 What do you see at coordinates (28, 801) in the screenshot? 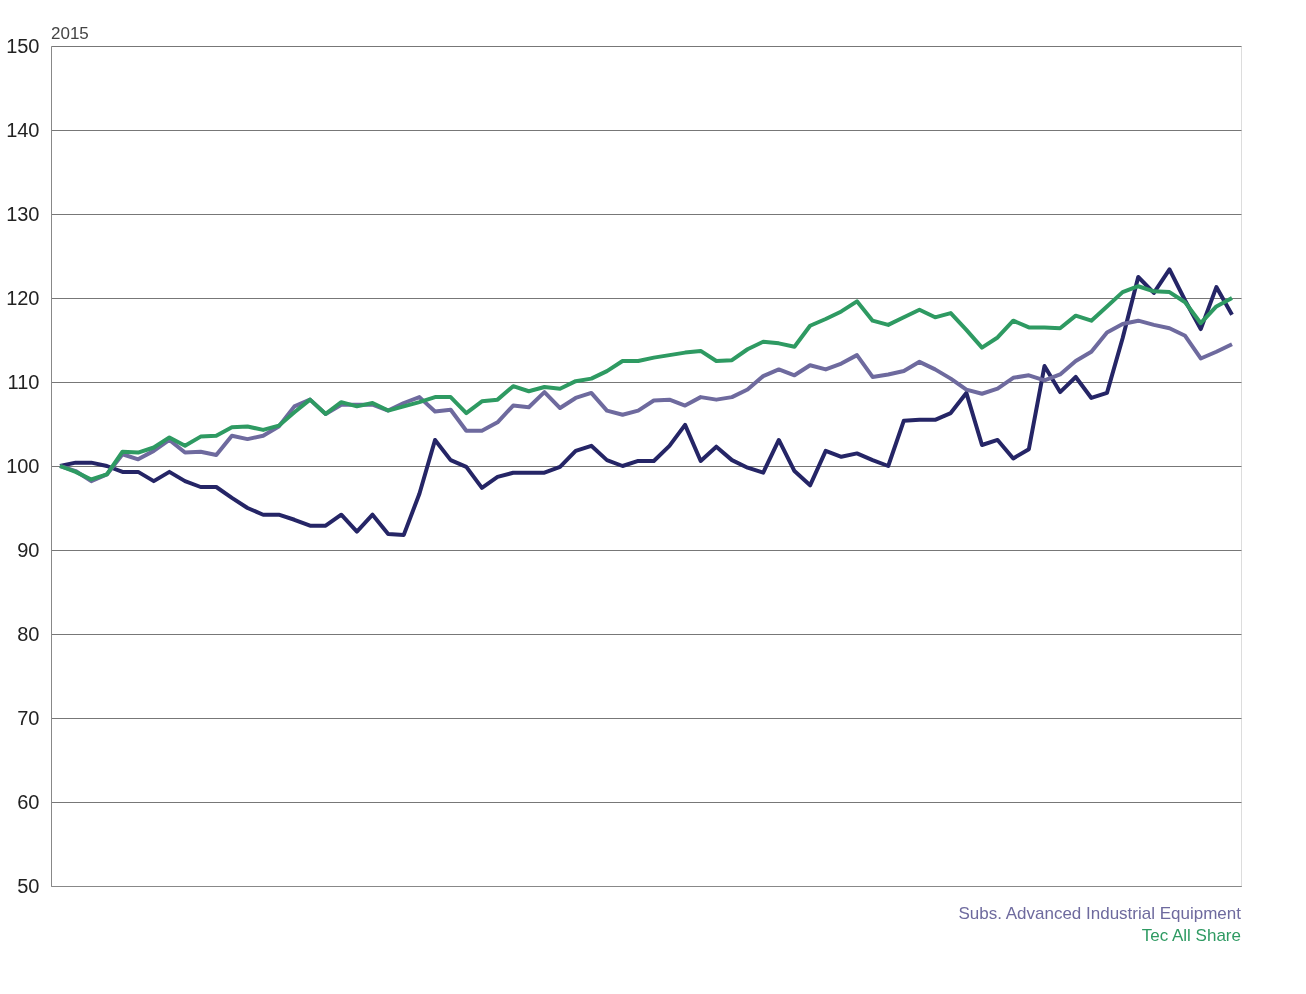
I see `y-tick-label: 60` at bounding box center [28, 801].